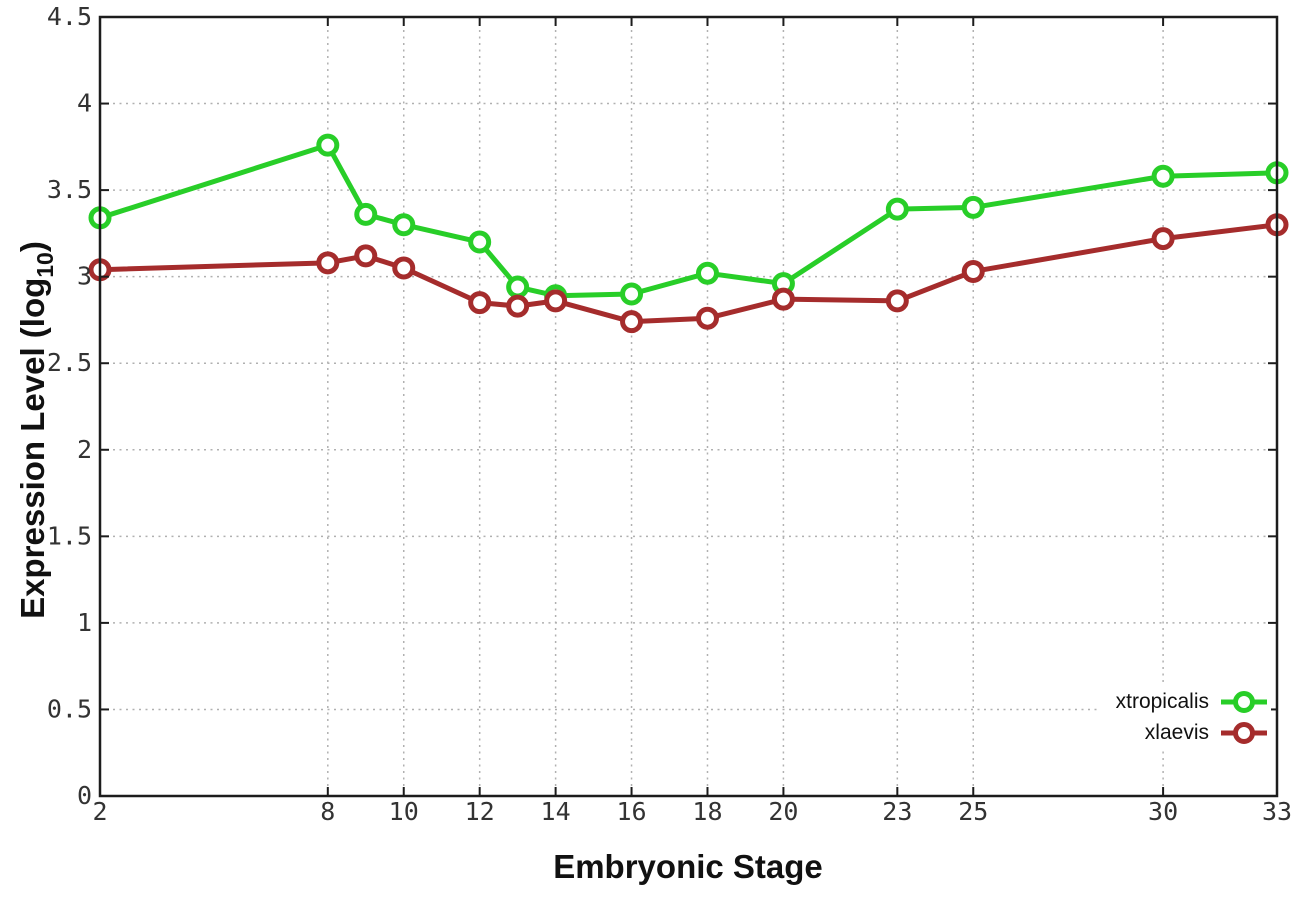 The image size is (1296, 907). What do you see at coordinates (84, 622) in the screenshot?
I see `y-tick-label-1: 1` at bounding box center [84, 622].